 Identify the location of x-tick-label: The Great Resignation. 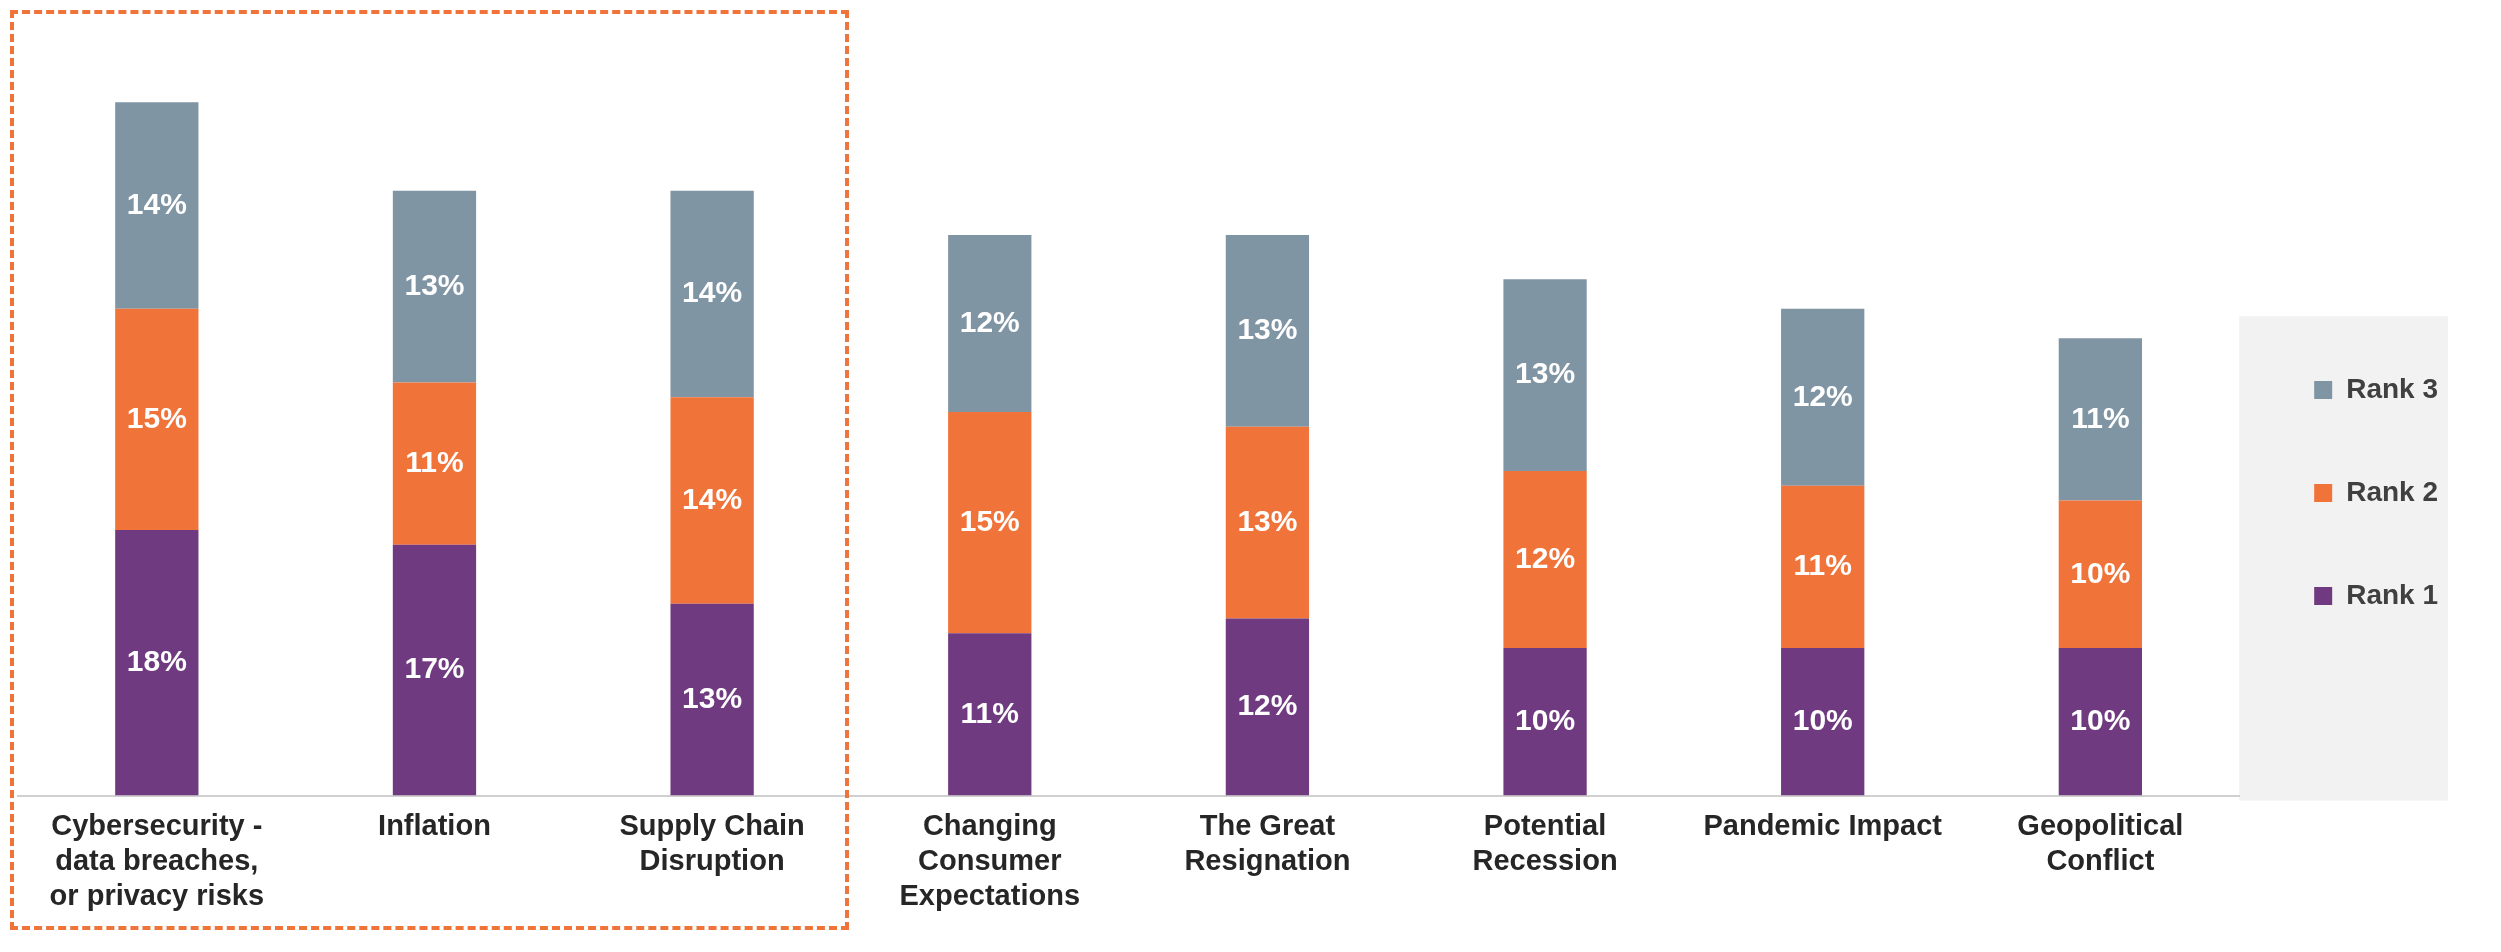
(1267, 842).